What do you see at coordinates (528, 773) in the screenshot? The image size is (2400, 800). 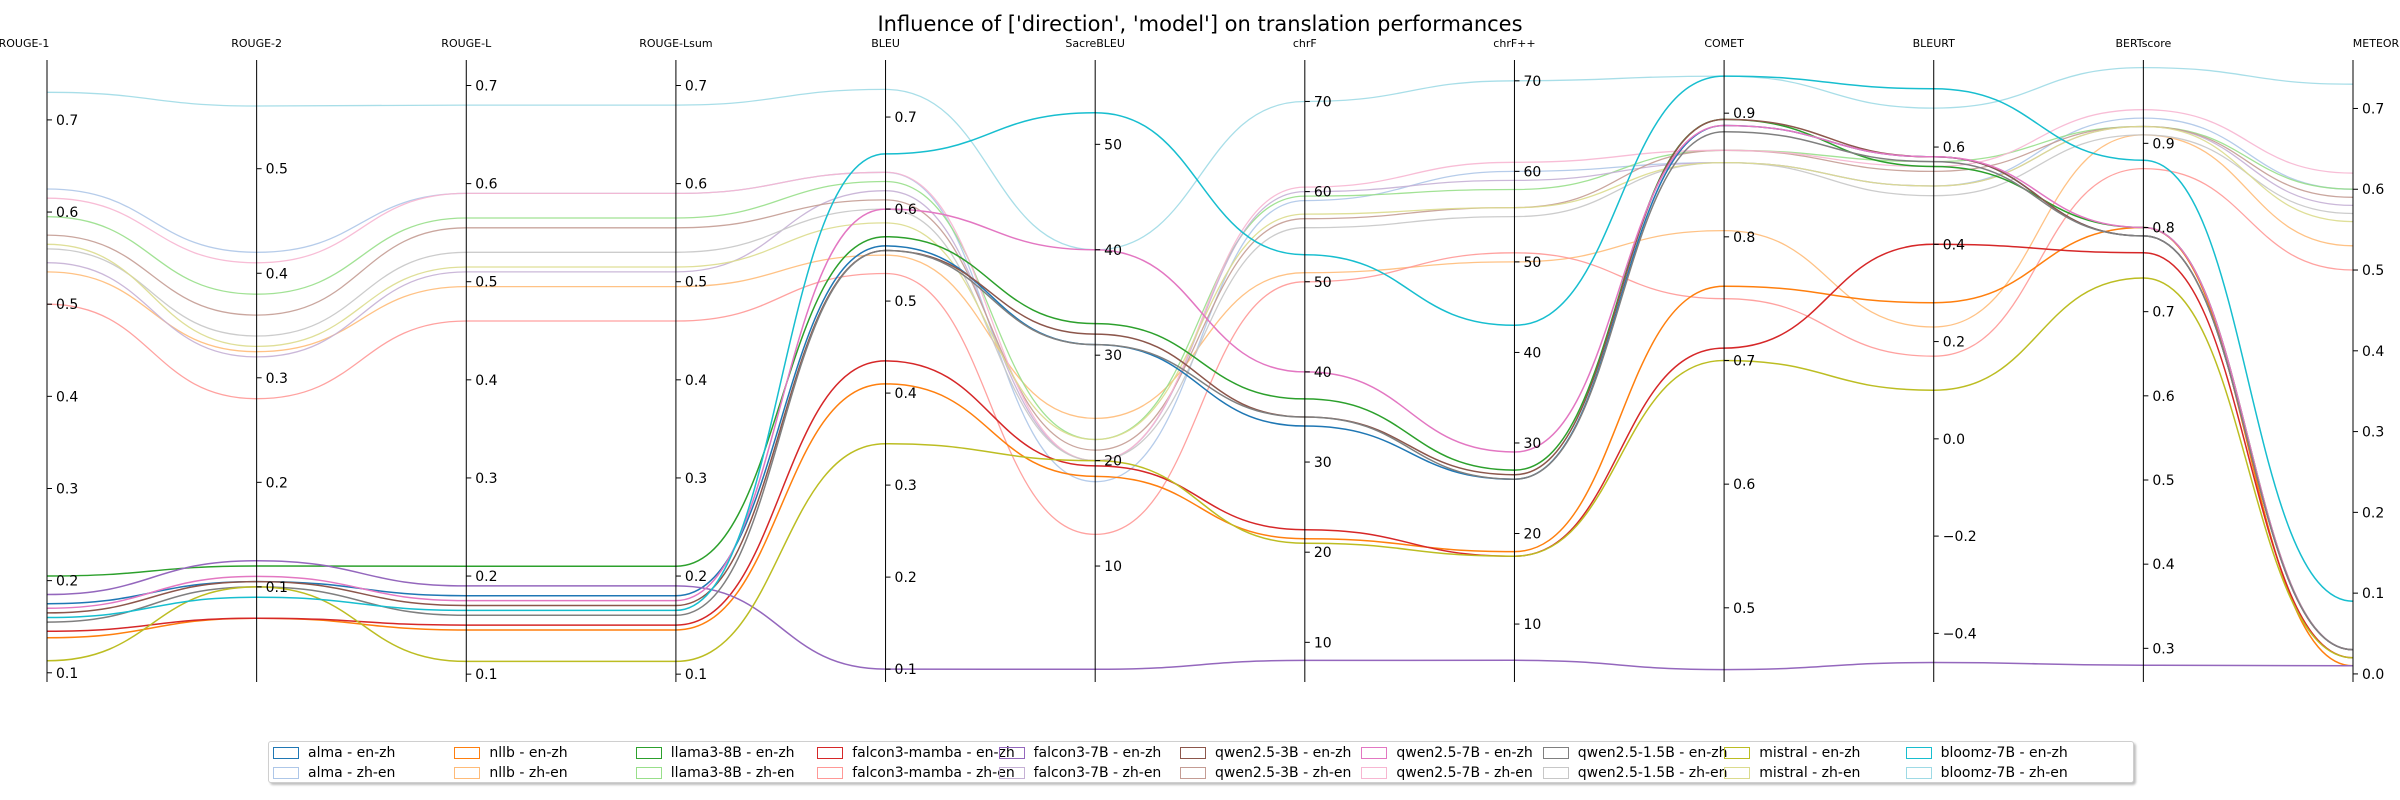 I see `legend-label: nllb - zh-en` at bounding box center [528, 773].